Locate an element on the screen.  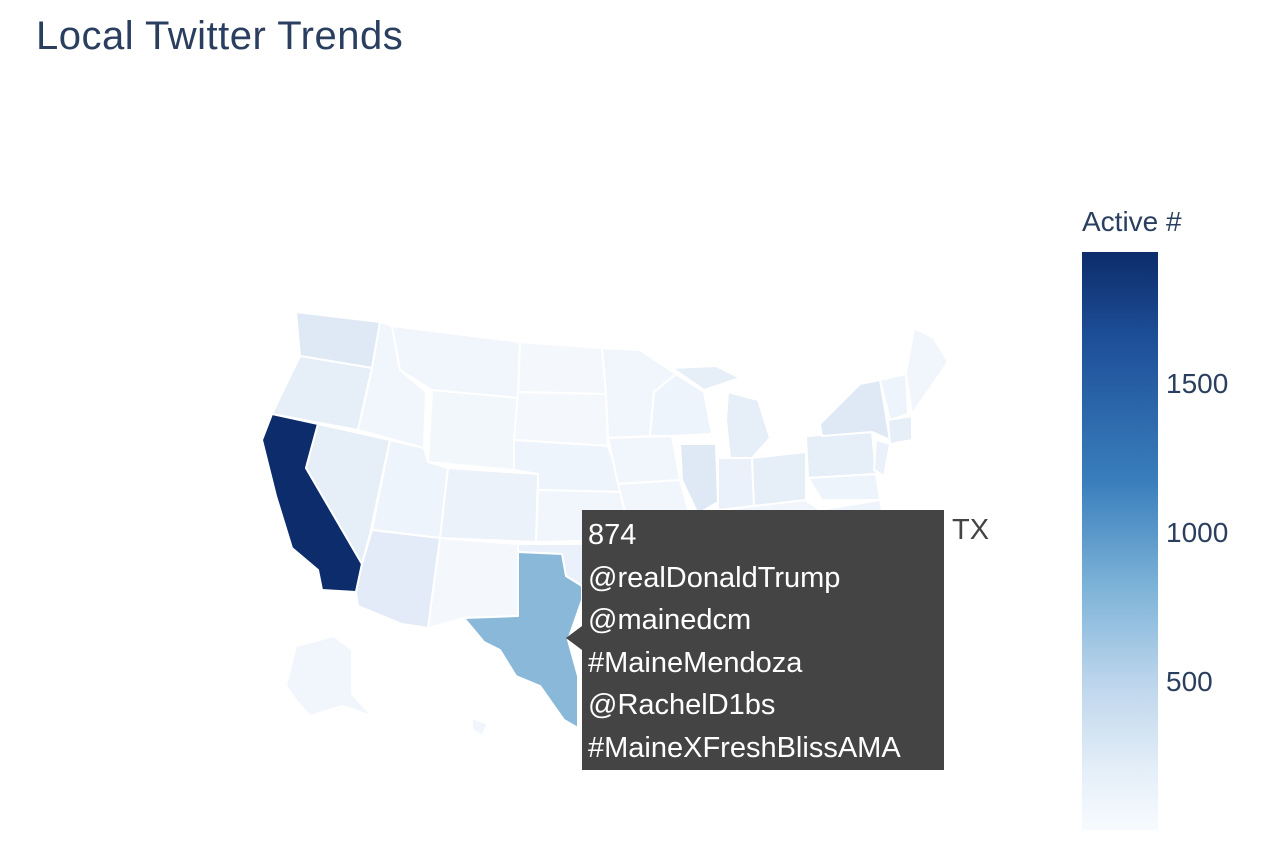
state-CO is located at coordinates (489, 505).